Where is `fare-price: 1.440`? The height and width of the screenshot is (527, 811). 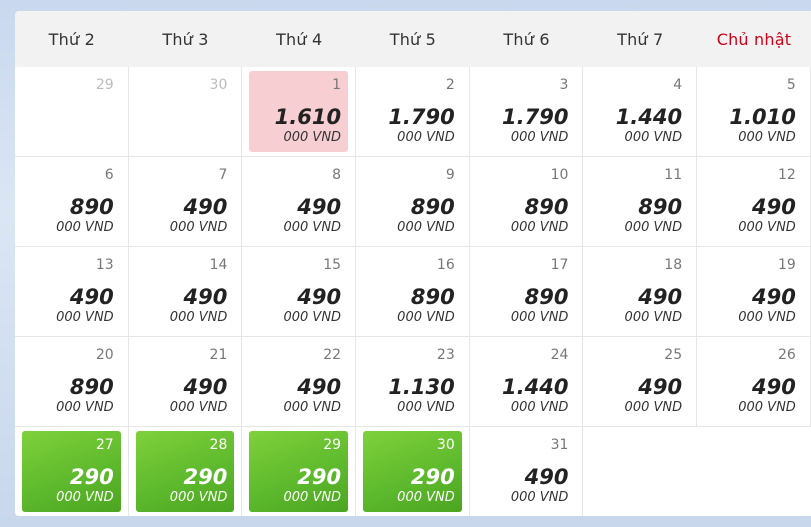 fare-price: 1.440 is located at coordinates (535, 387).